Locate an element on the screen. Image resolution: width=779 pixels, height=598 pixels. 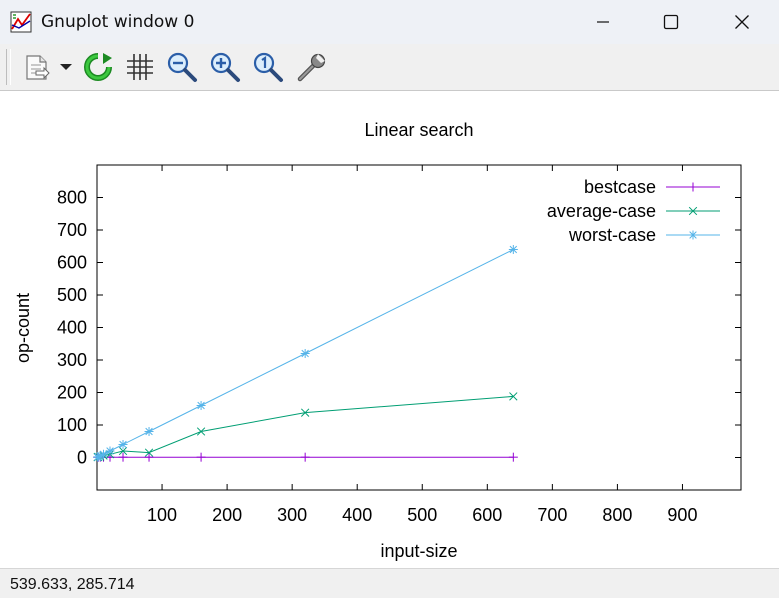
x-tick-label: 600 is located at coordinates (487, 515).